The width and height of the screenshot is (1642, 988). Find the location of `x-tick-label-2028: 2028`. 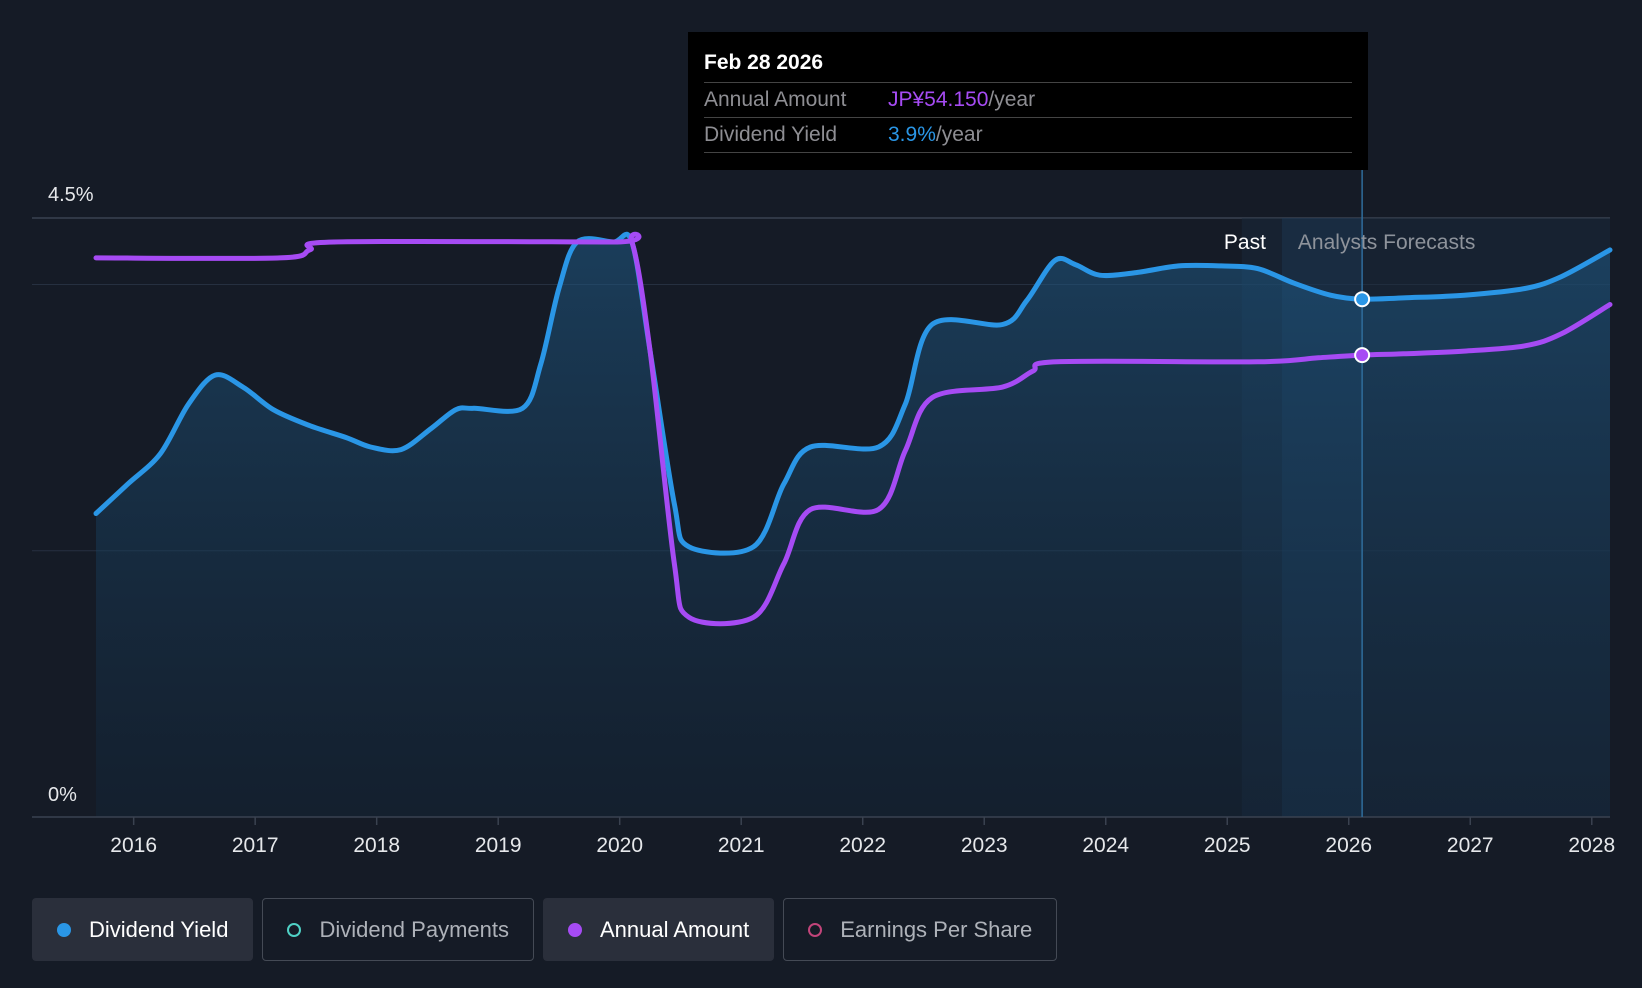

x-tick-label-2028: 2028 is located at coordinates (1591, 845).